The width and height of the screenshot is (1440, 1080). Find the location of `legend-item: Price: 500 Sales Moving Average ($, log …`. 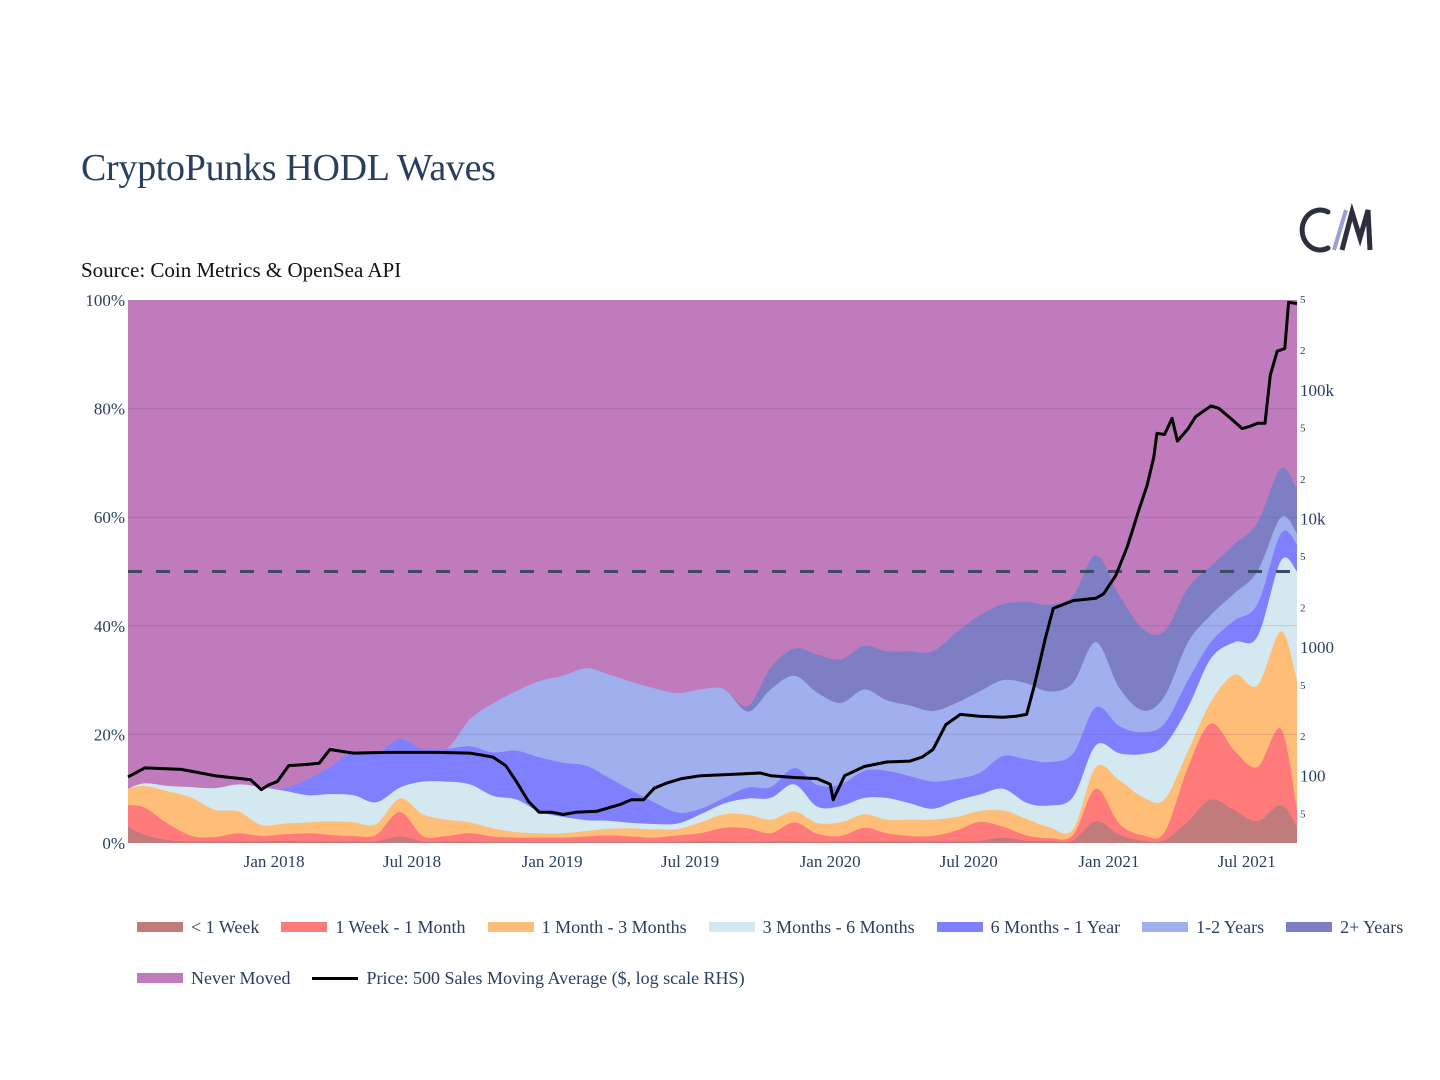

legend-item: Price: 500 Sales Moving Average ($, log … is located at coordinates (528, 978).